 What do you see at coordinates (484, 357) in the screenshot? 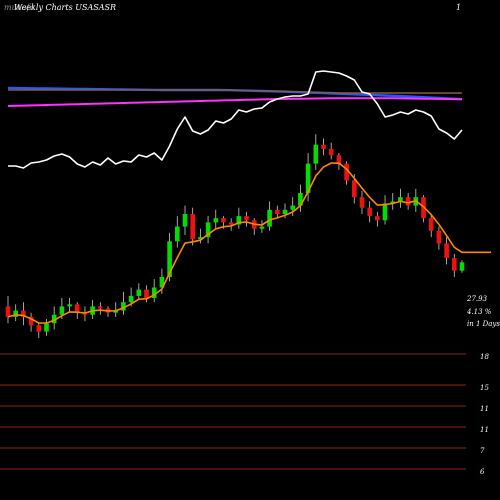
I see `oscillator-tick-label: 18` at bounding box center [484, 357].